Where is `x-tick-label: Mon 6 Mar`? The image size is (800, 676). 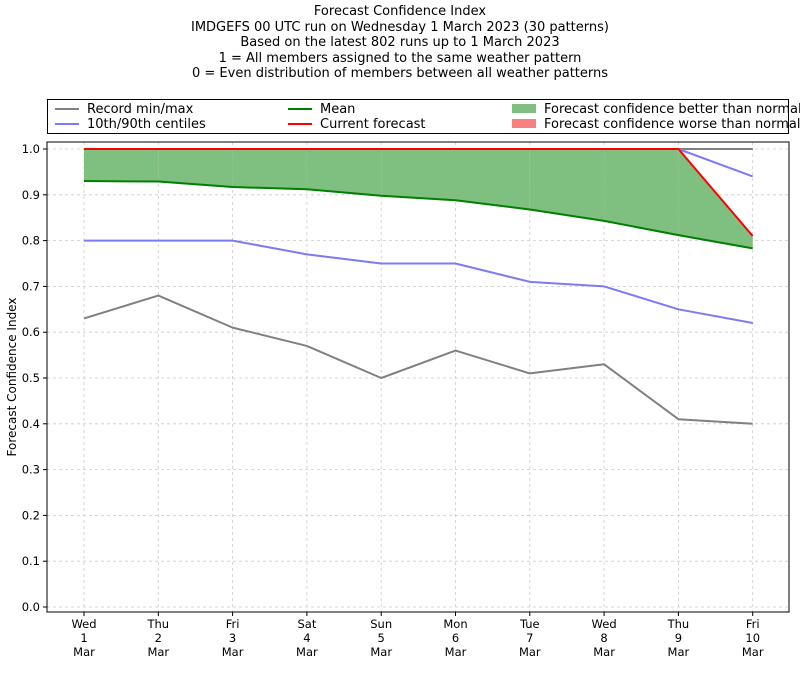
x-tick-label: Mon 6 Mar is located at coordinates (455, 638).